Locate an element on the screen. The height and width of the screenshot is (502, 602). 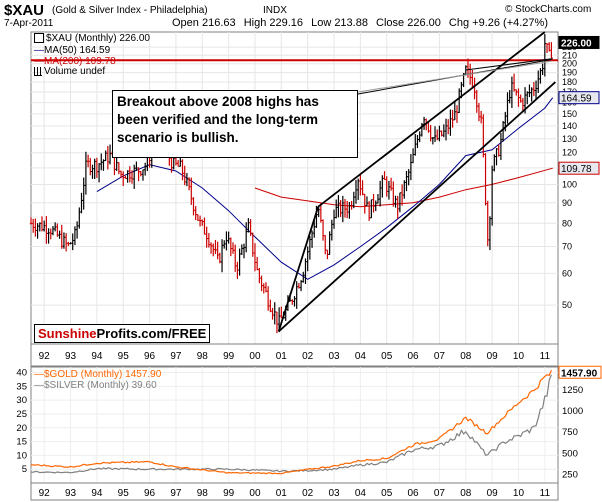
metals-x-tick-label: 05 is located at coordinates (387, 493).